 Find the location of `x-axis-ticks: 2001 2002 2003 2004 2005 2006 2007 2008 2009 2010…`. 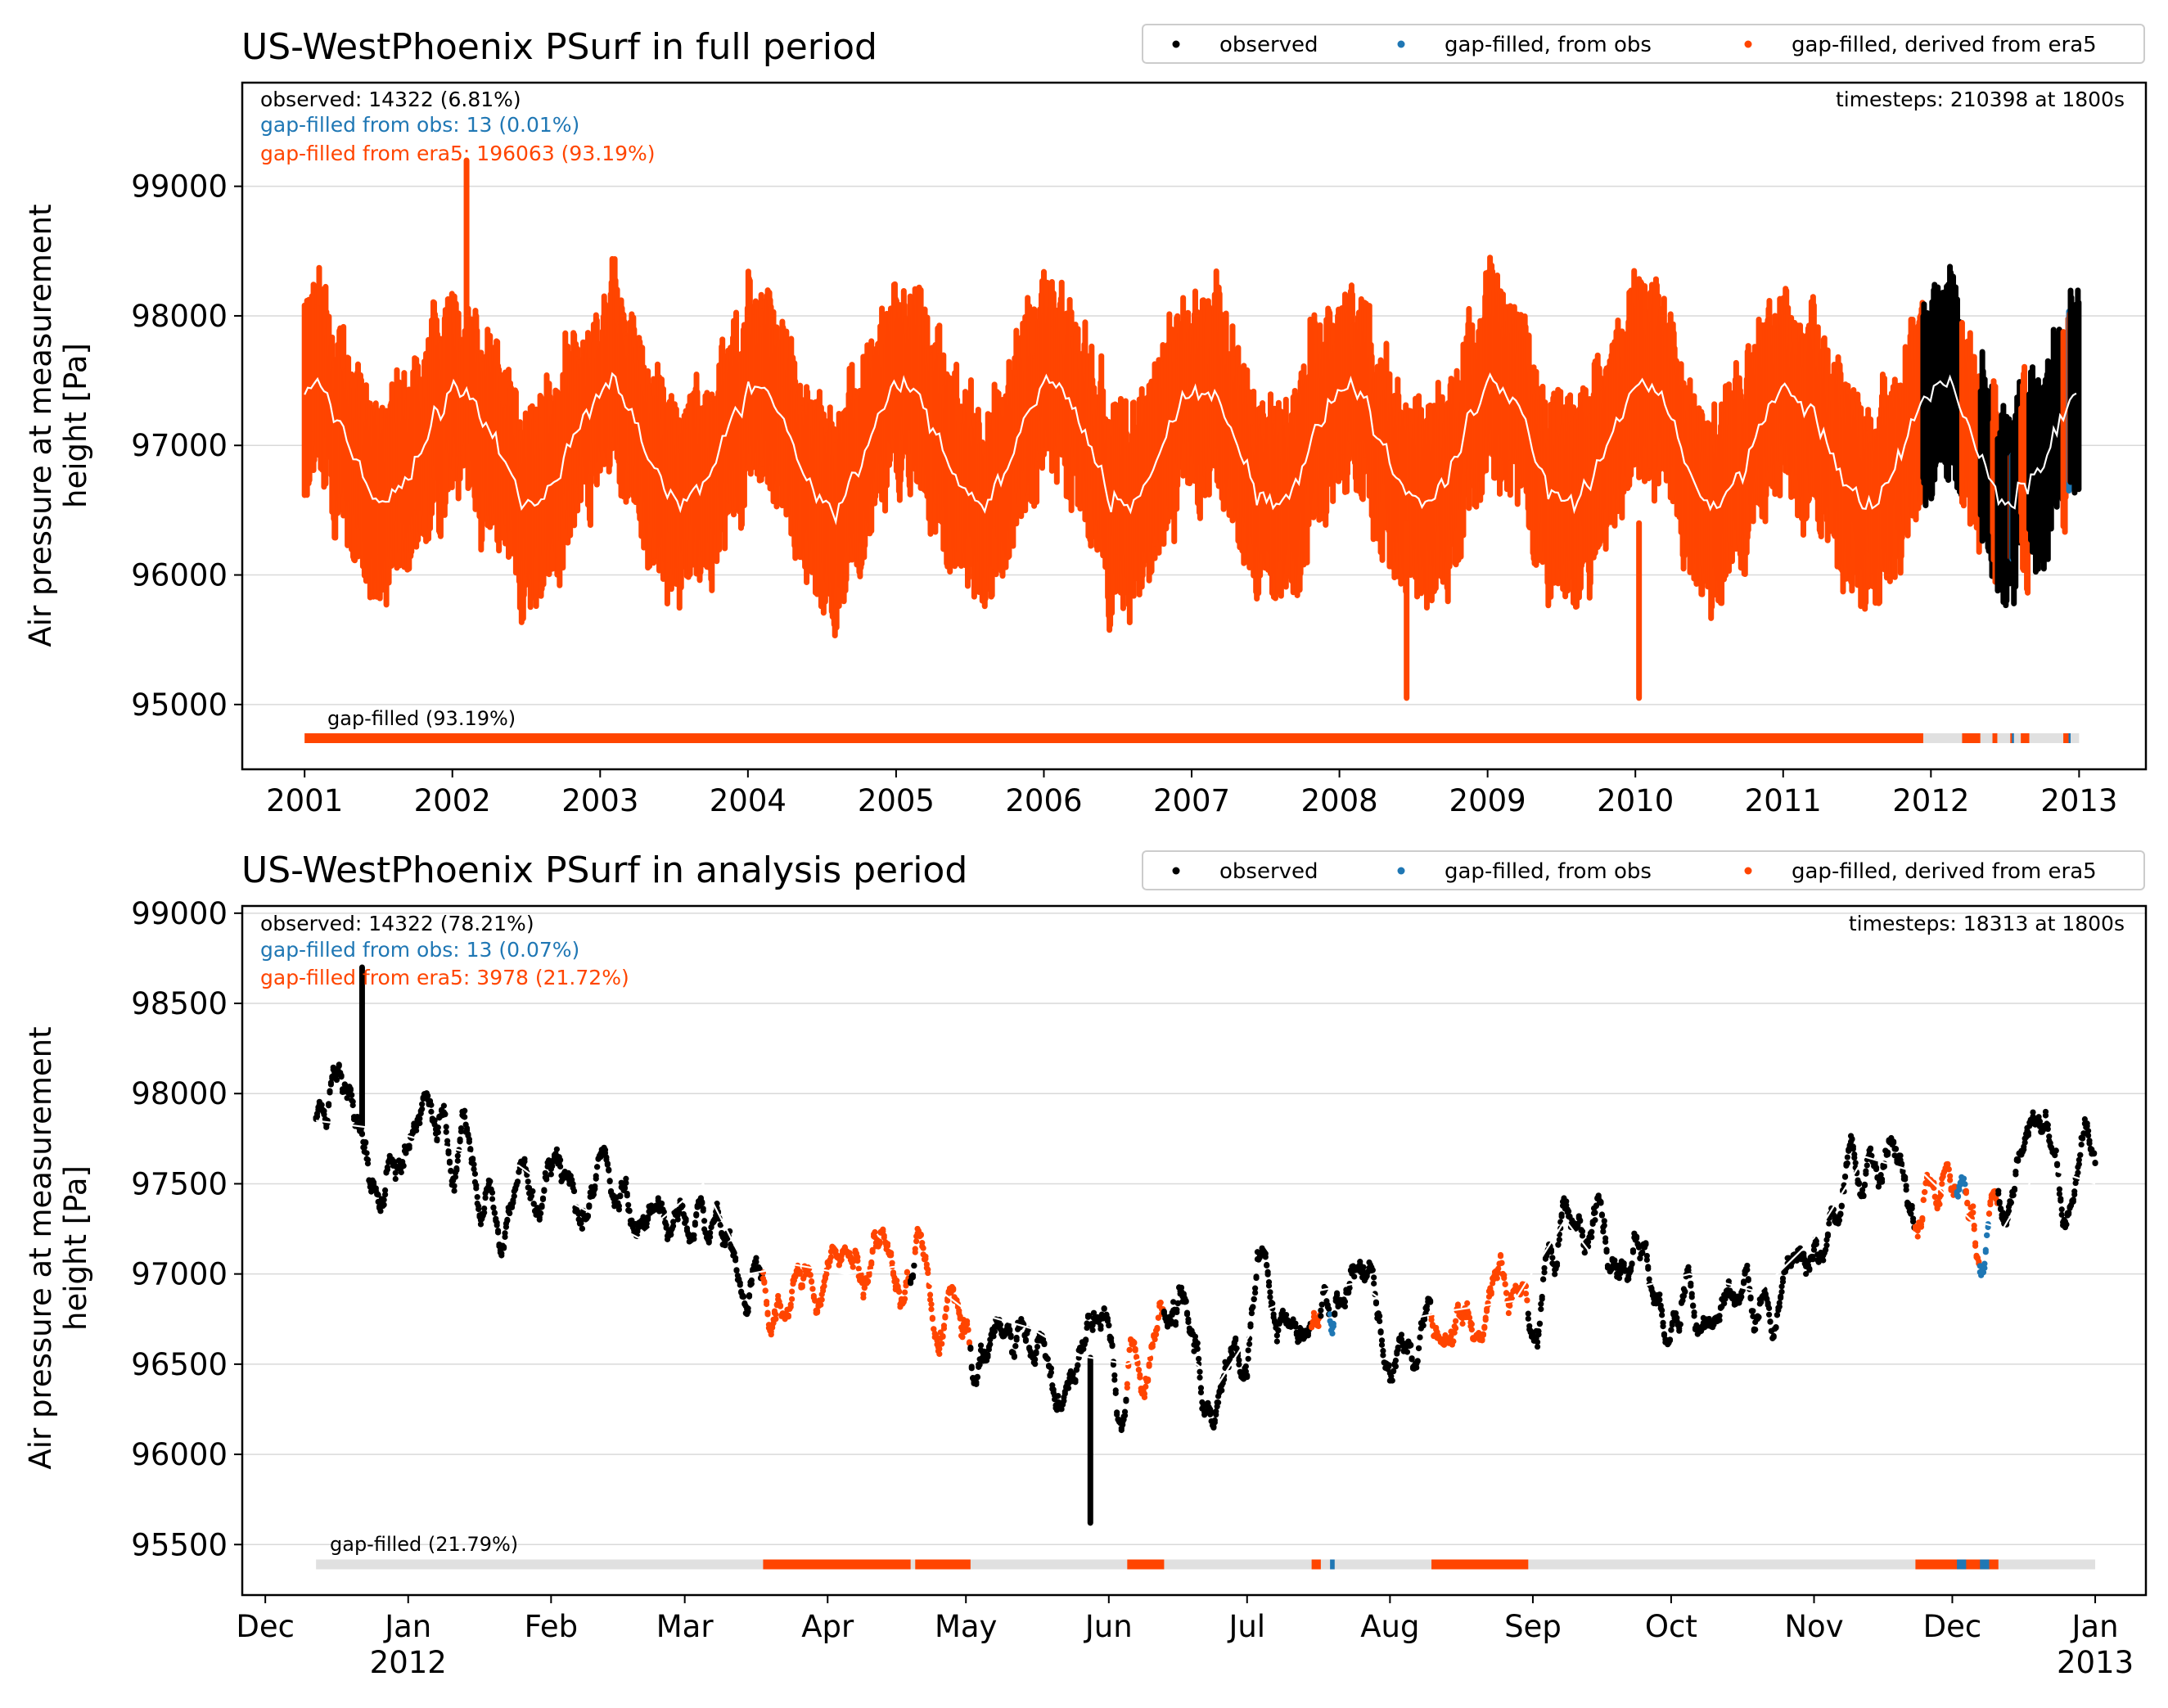

x-axis-ticks: 2001 2002 2003 2004 2005 2006 2007 2008 2009 2010… is located at coordinates (1191, 793).